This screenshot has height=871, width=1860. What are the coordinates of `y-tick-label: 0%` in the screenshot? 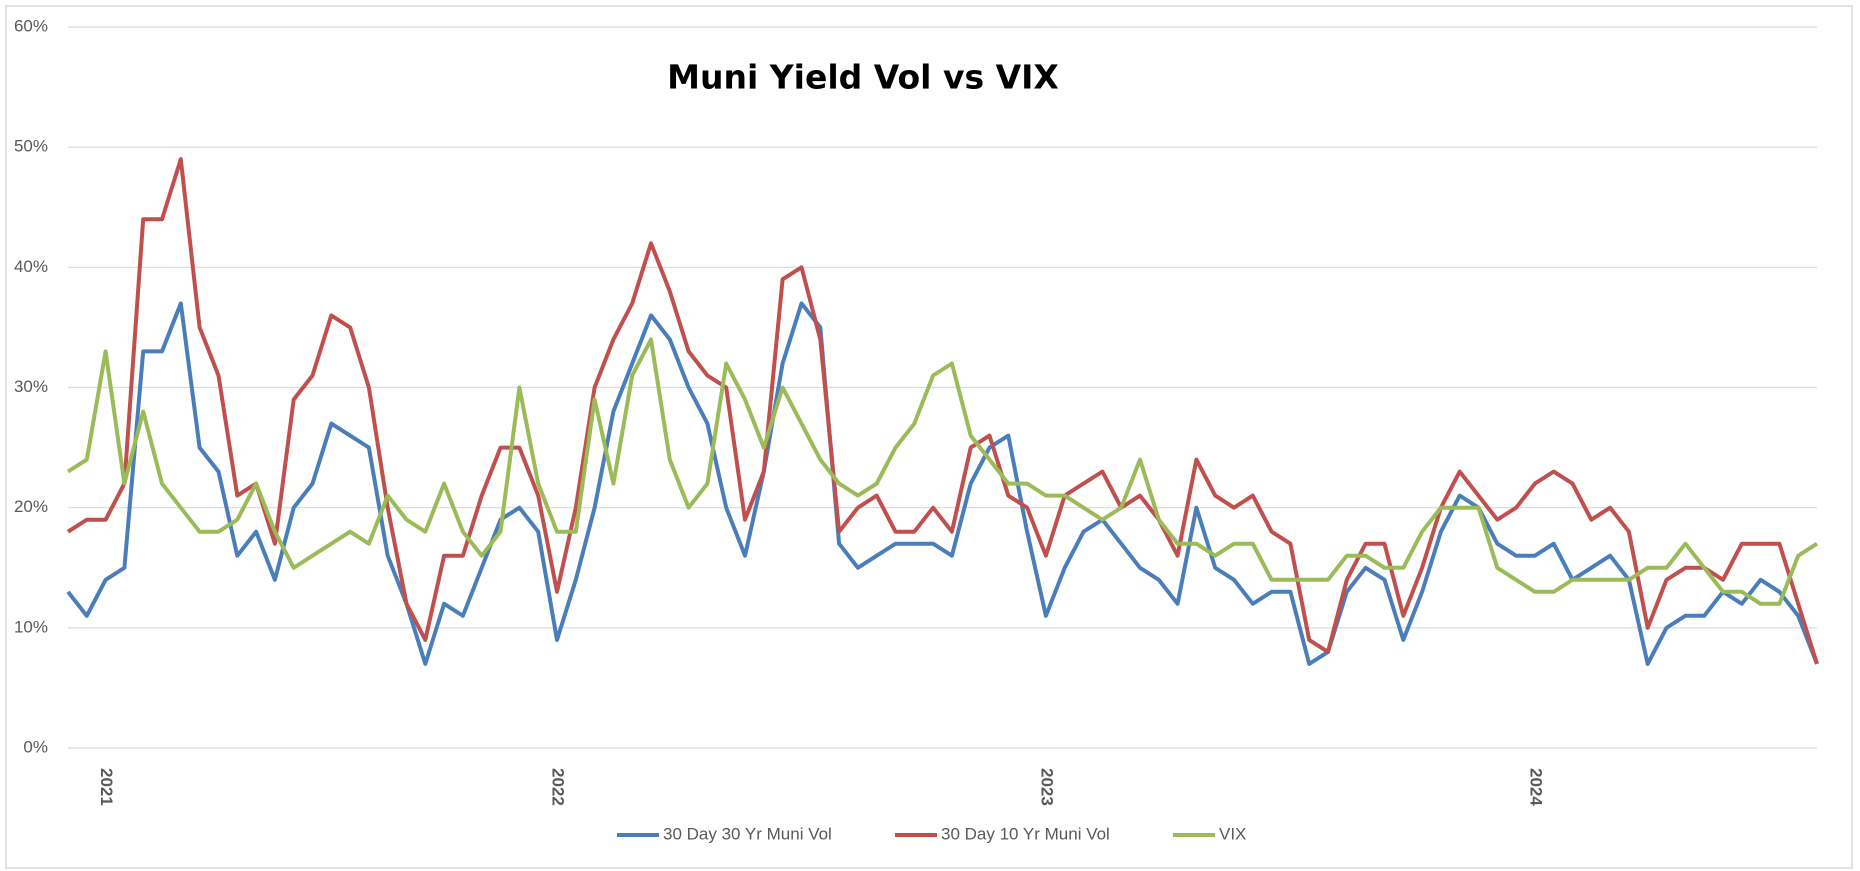 It's located at (35, 746).